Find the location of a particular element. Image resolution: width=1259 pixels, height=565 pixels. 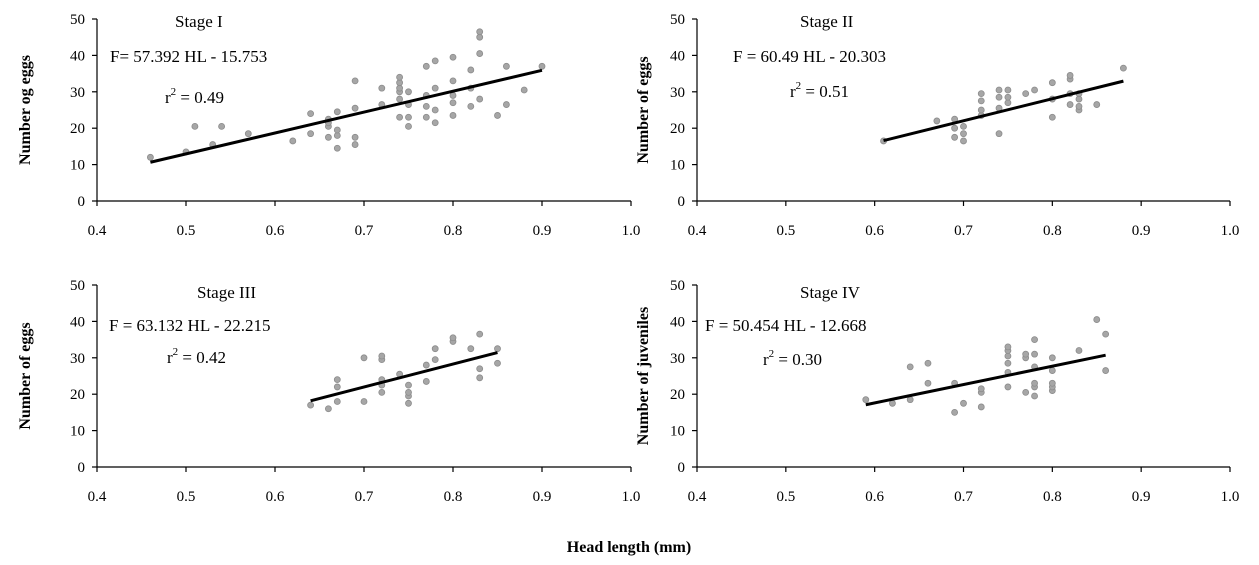

y-tick-label: 0 is located at coordinates (82, 202).